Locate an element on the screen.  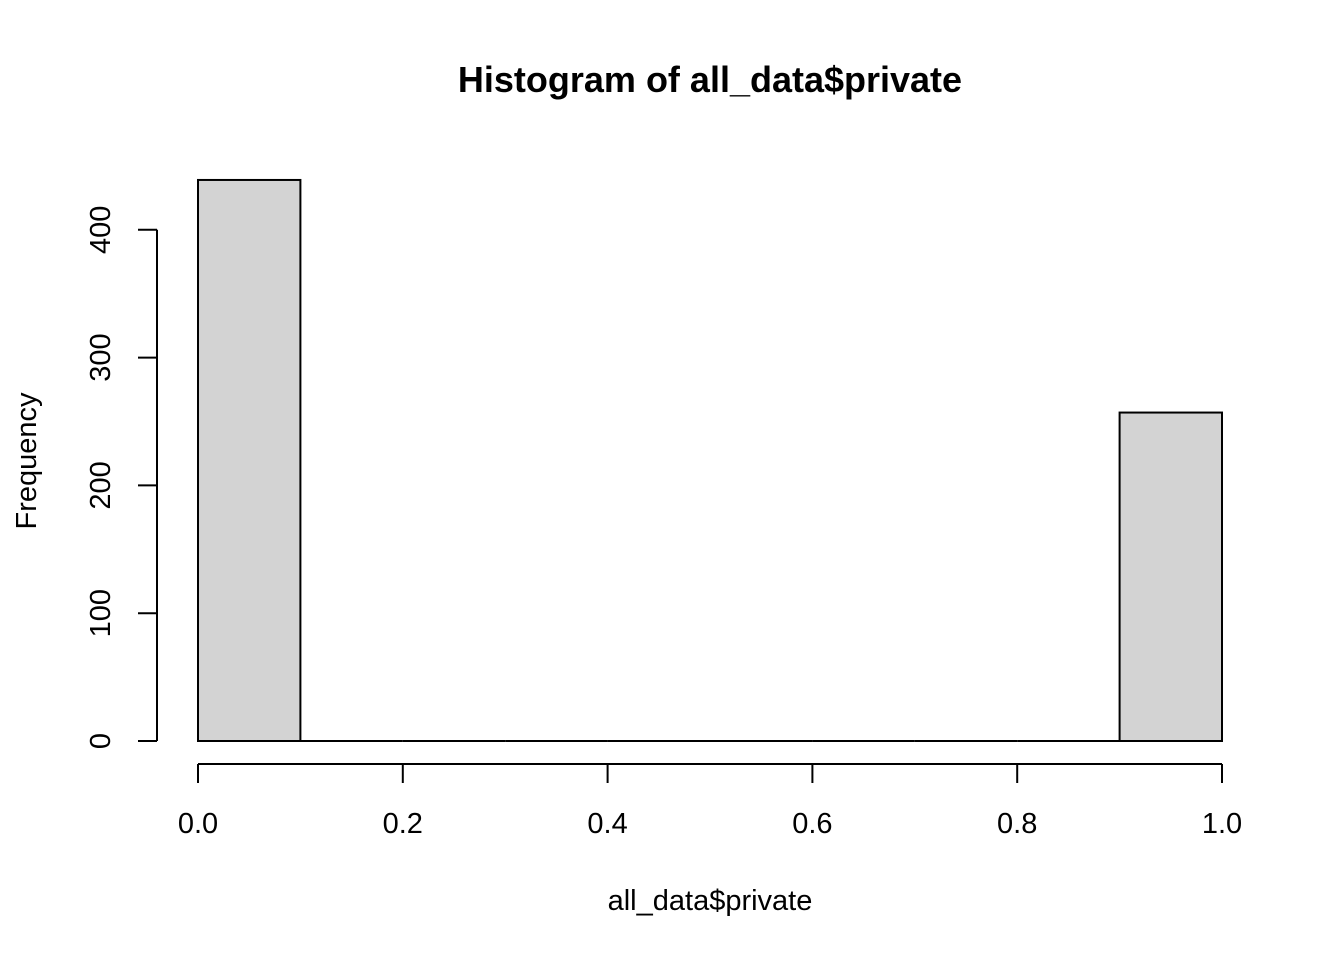
x-tick-label-5: 1.0 is located at coordinates (1222, 824).